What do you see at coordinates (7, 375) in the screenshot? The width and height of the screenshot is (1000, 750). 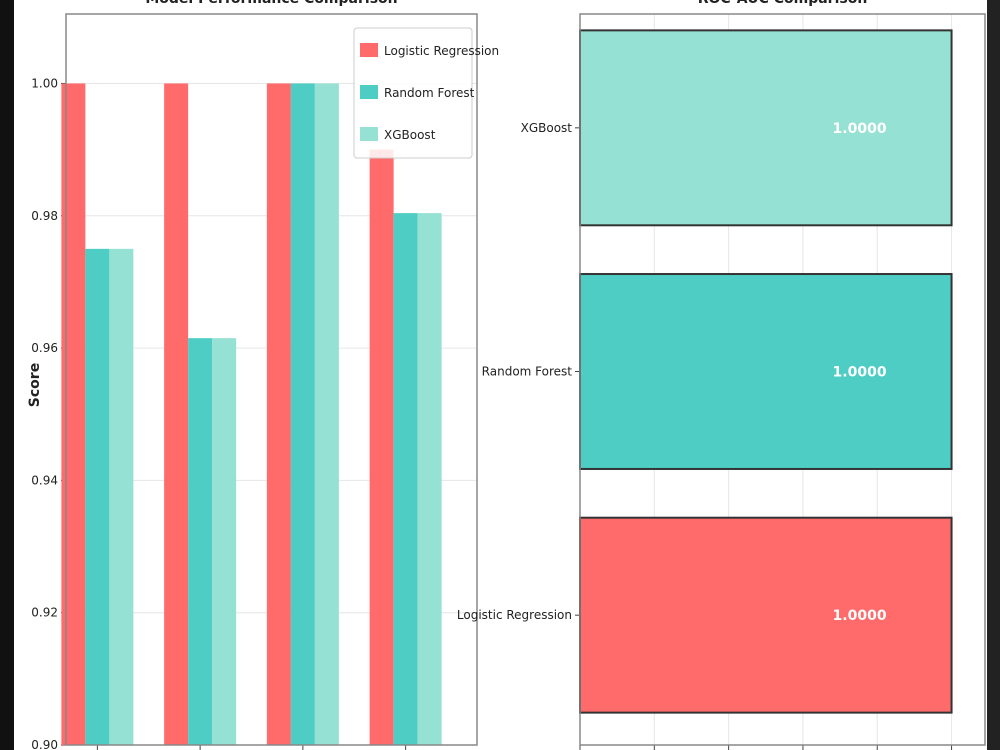 I see `left-edge` at bounding box center [7, 375].